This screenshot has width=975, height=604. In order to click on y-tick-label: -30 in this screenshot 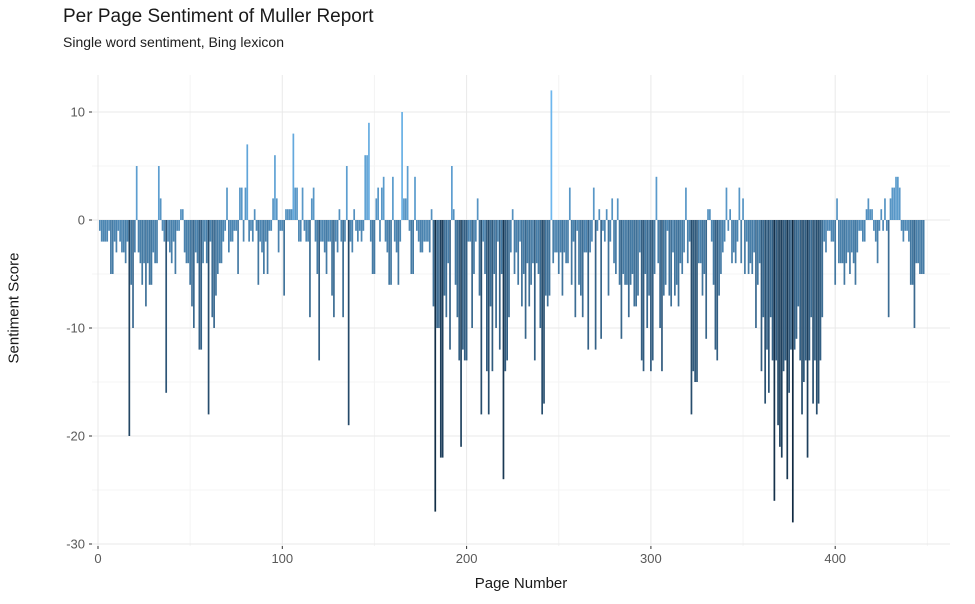, I will do `click(75, 544)`.